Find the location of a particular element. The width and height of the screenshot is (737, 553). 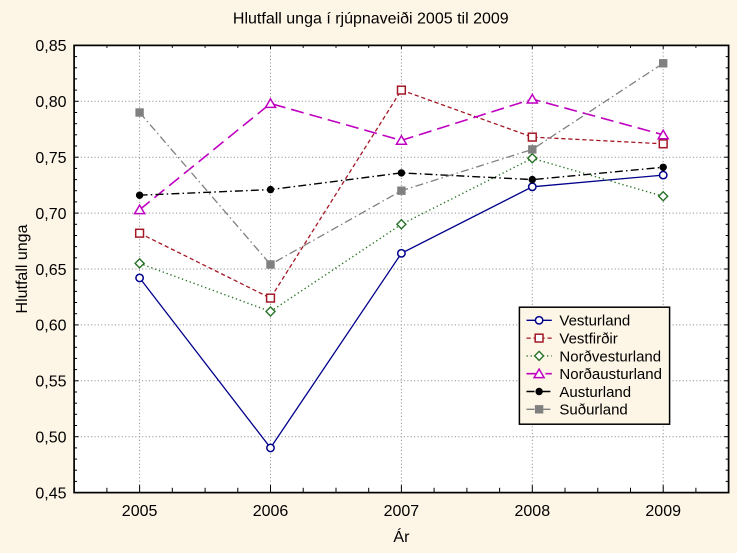

svg-text: 0,80 is located at coordinates (50, 102).